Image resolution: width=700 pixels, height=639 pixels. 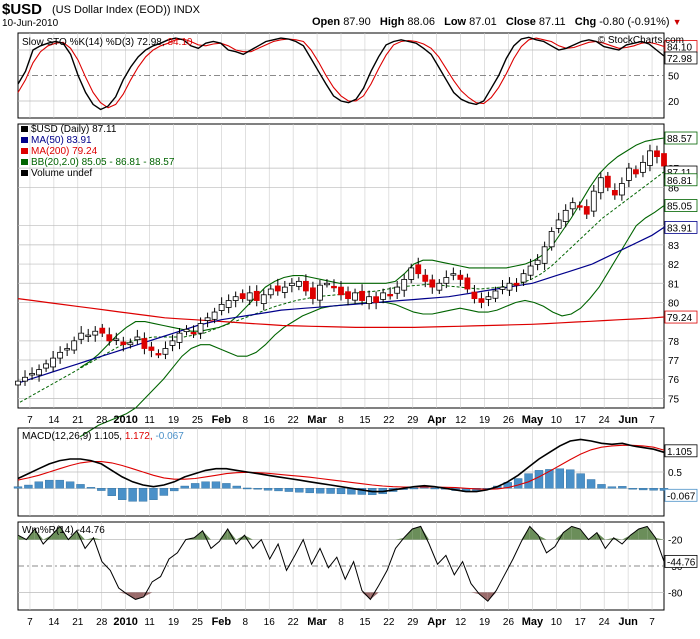 I want to click on price-legend-main: $USD (Daily) 87.11, so click(x=74, y=129).